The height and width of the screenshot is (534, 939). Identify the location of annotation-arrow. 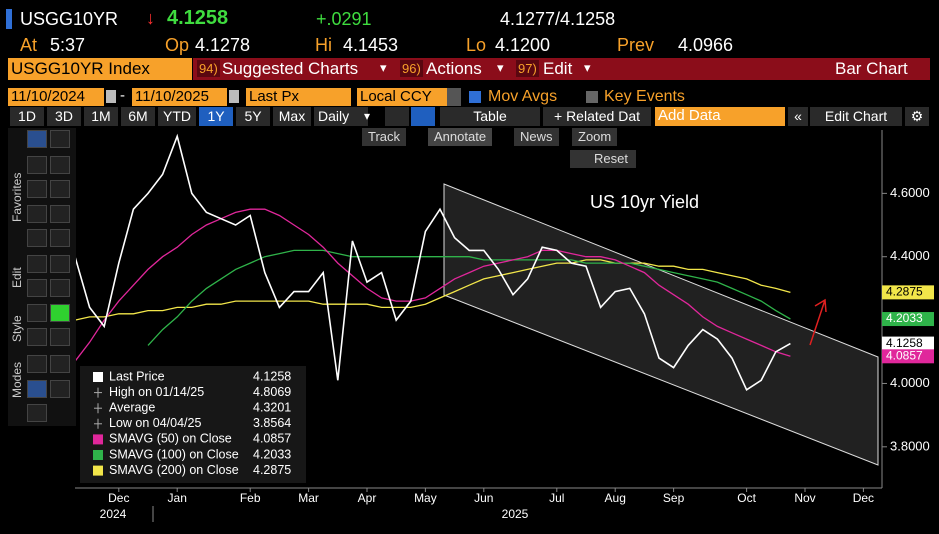
(817, 322).